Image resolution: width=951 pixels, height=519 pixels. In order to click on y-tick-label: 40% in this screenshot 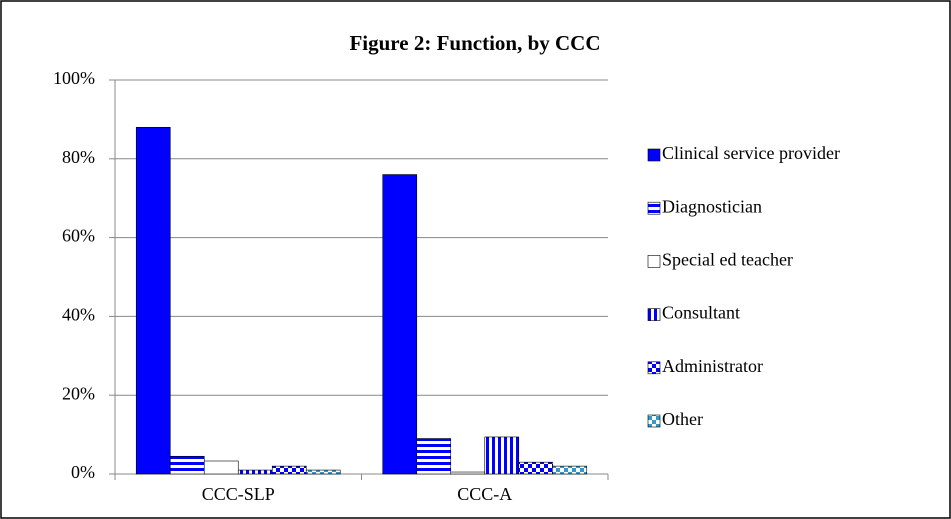, I will do `click(78, 315)`.